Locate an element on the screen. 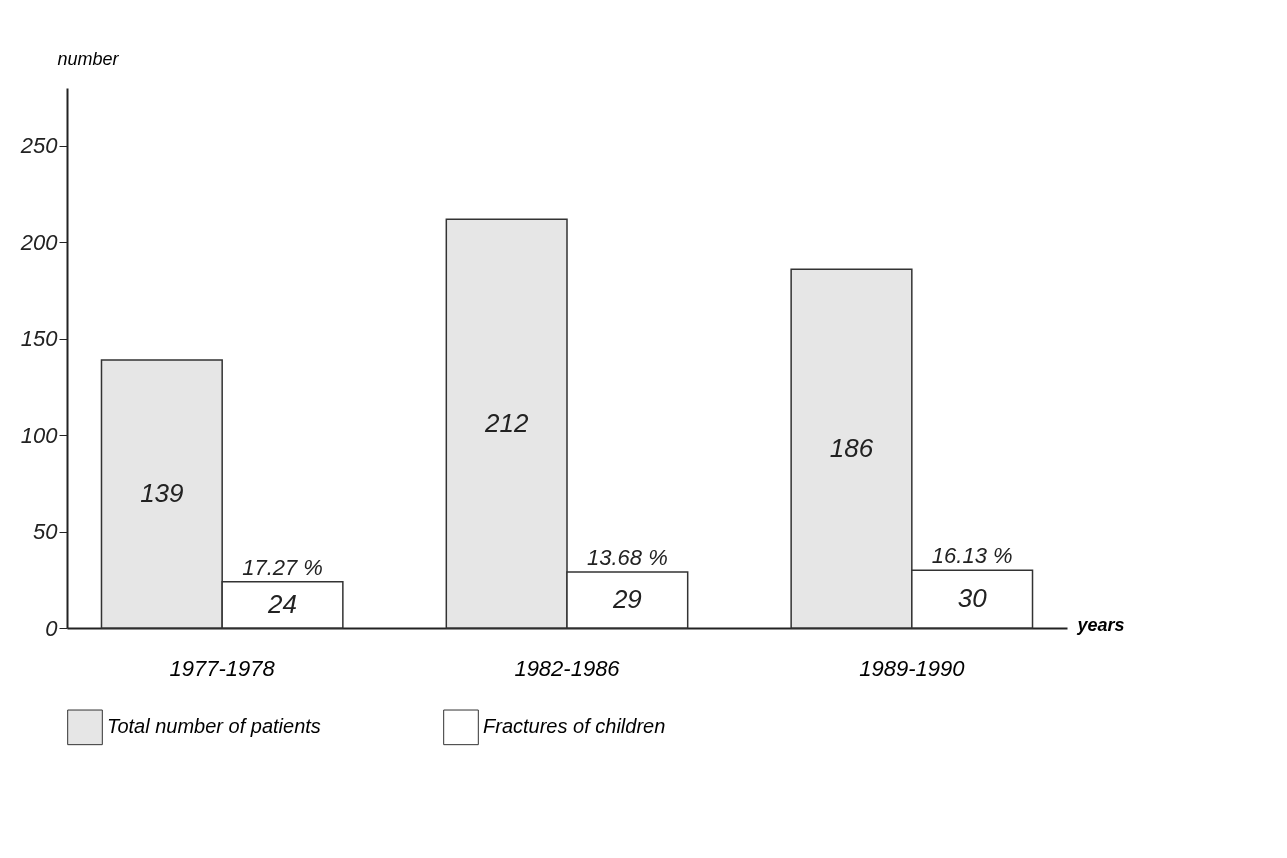  y-axis-title: number is located at coordinates (88, 58).